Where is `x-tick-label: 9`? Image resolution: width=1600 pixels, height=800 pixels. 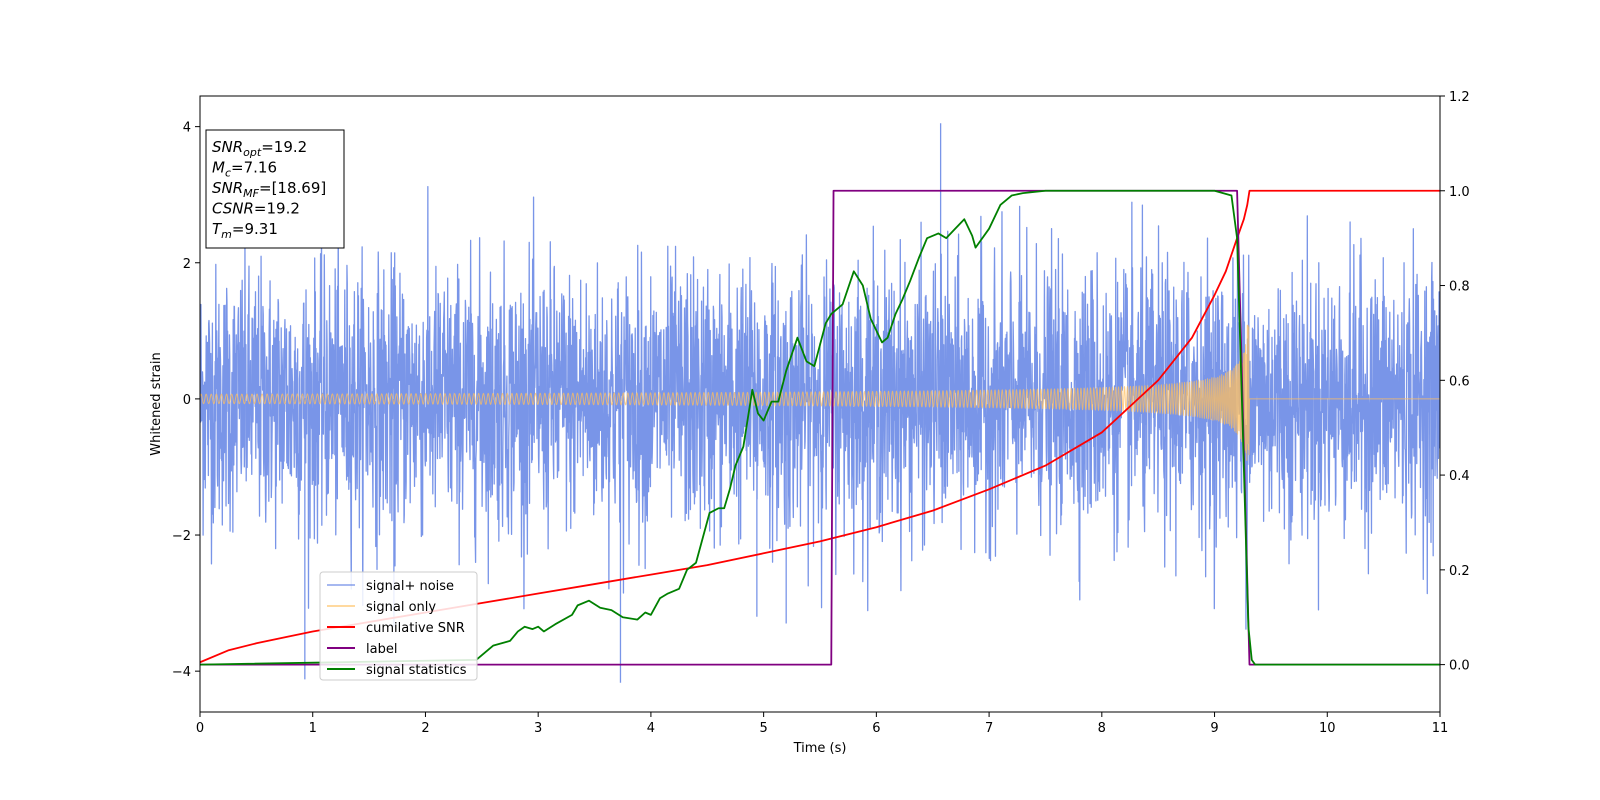
x-tick-label: 9 is located at coordinates (1214, 728).